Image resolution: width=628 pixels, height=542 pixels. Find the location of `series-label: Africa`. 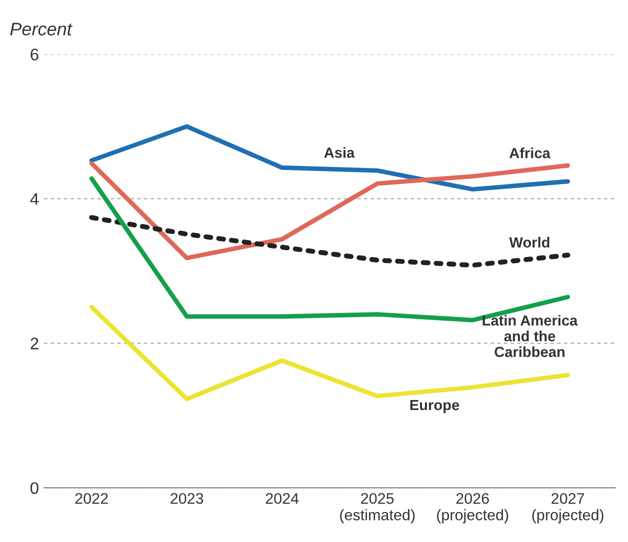

series-label: Africa is located at coordinates (529, 153).